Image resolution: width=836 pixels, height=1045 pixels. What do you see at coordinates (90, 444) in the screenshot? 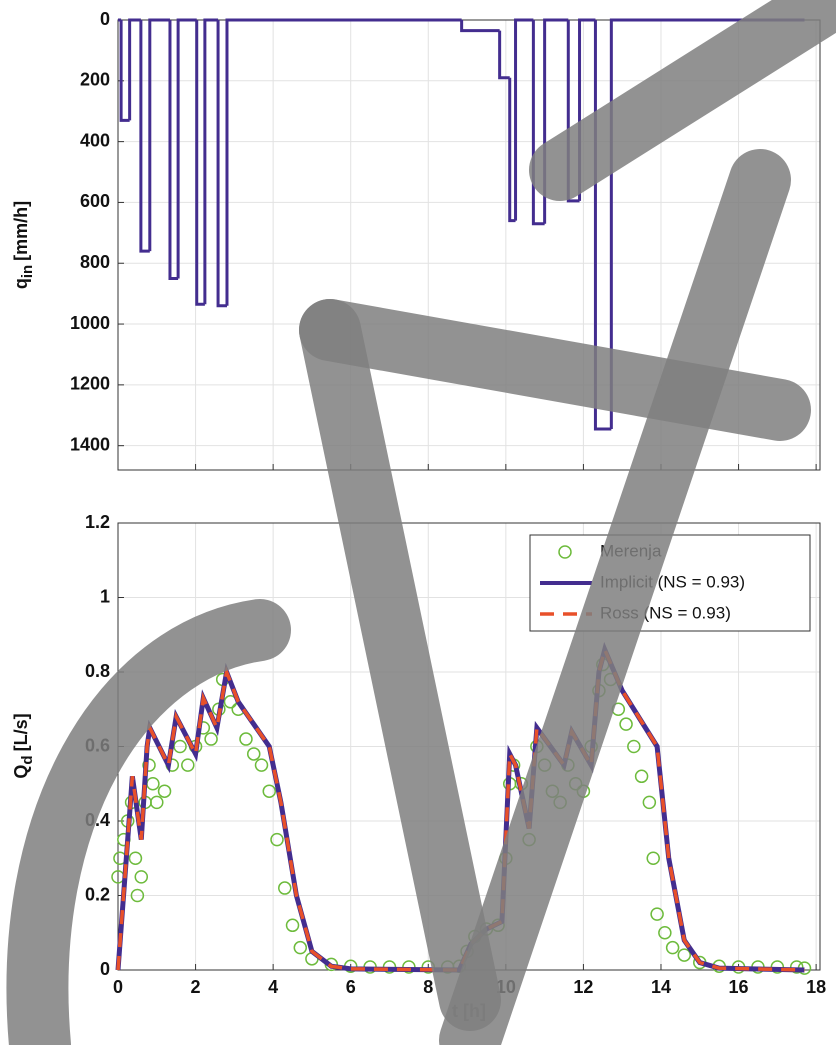
I see `y-tick-label: 1400` at bounding box center [90, 444].